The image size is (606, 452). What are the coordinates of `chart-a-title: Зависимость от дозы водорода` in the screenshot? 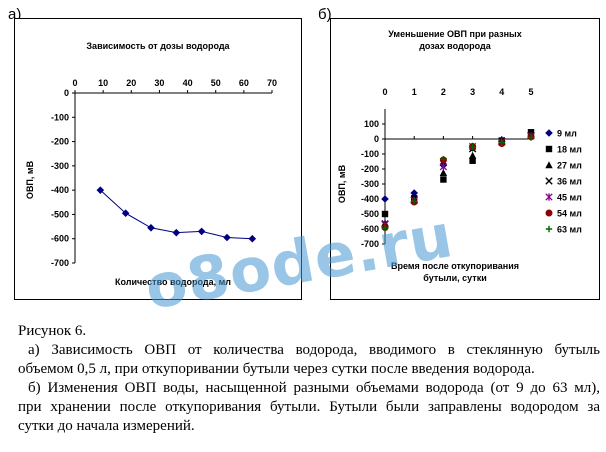 It's located at (158, 46).